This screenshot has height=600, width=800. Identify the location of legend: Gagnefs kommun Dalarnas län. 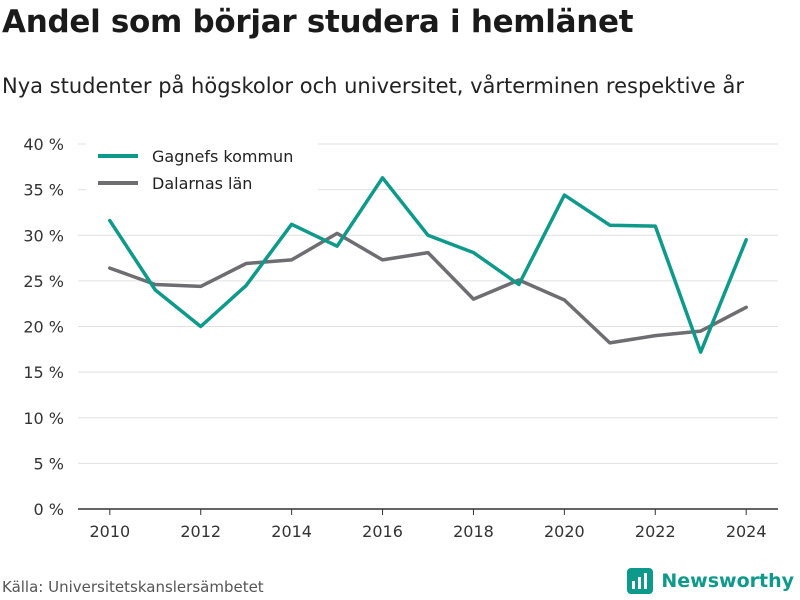
(202, 168).